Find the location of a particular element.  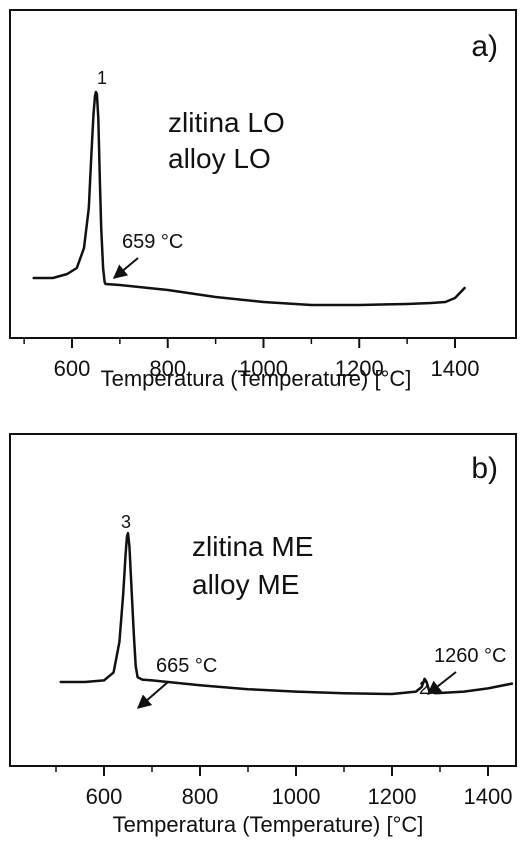

panel-1-label: a) is located at coordinates (484, 46).